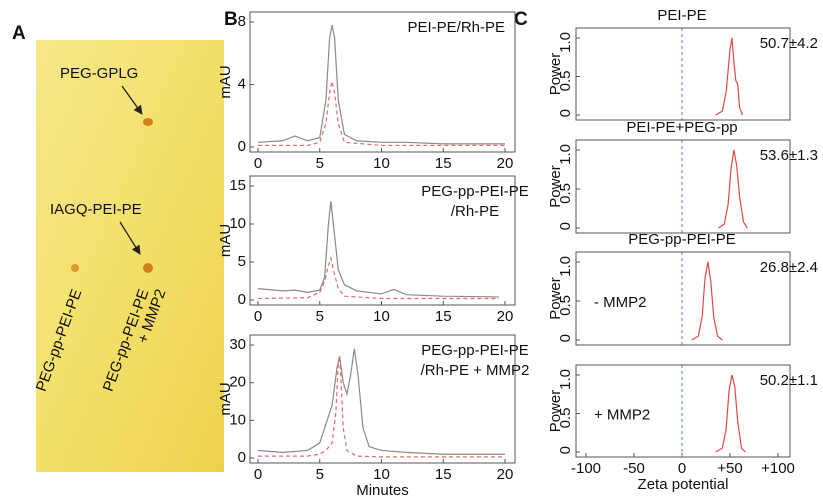  What do you see at coordinates (475, 370) in the screenshot?
I see `plot-title: /Rh-PE + MMP2` at bounding box center [475, 370].